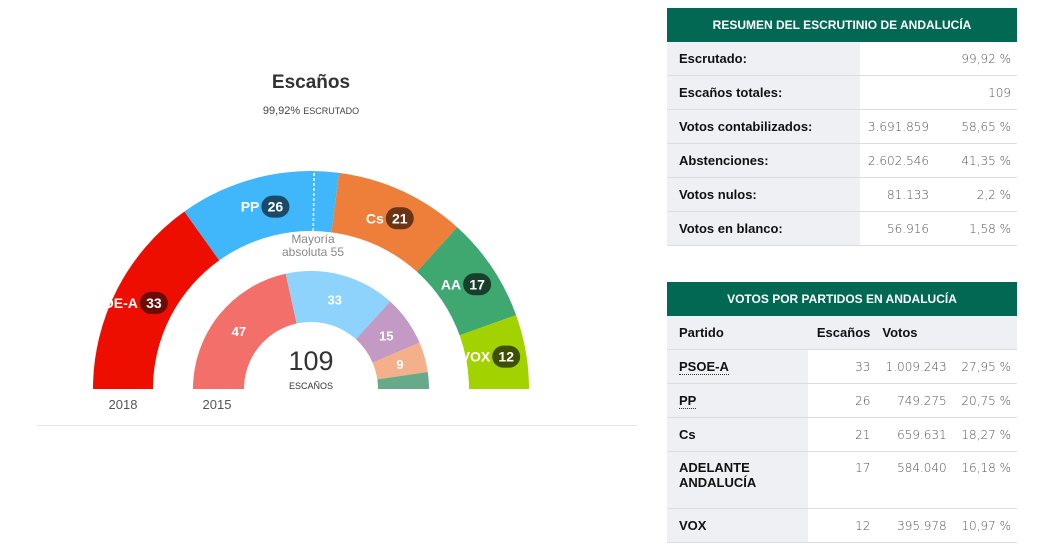 The image size is (1038, 544). I want to click on seat-count: 12, so click(506, 357).